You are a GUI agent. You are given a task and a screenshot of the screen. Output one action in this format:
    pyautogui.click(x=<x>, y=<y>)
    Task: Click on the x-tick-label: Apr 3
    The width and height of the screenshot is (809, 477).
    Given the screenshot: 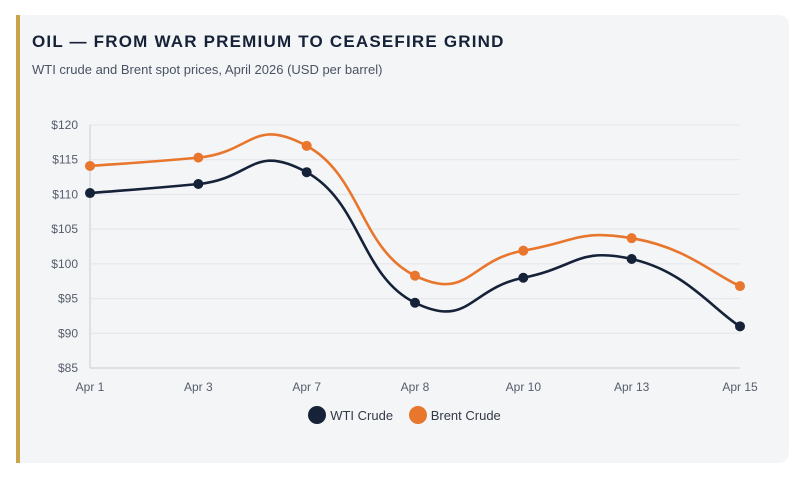 What is the action you would take?
    pyautogui.click(x=198, y=387)
    